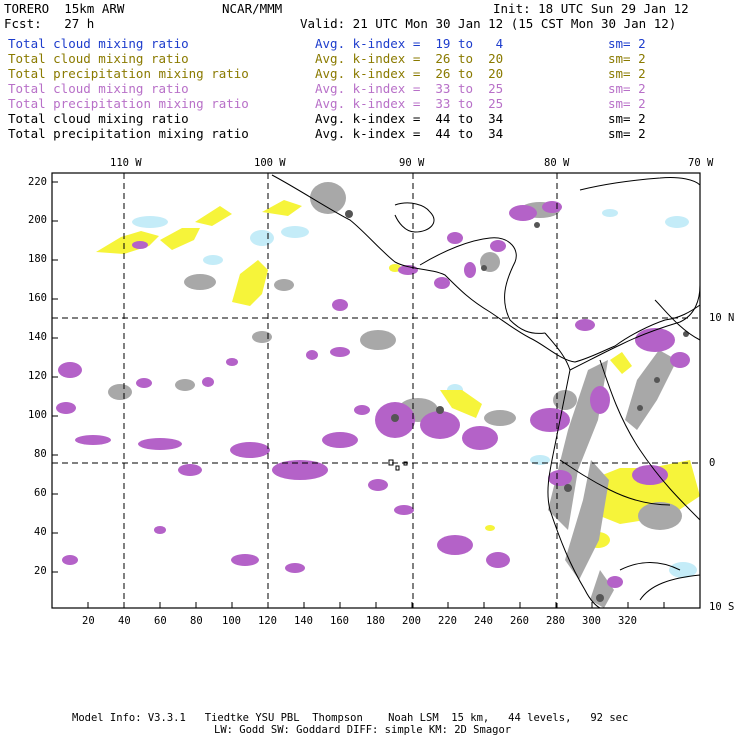 This screenshot has width=740, height=740. I want to click on model-label: TORERO 15km ARW, so click(64, 8).